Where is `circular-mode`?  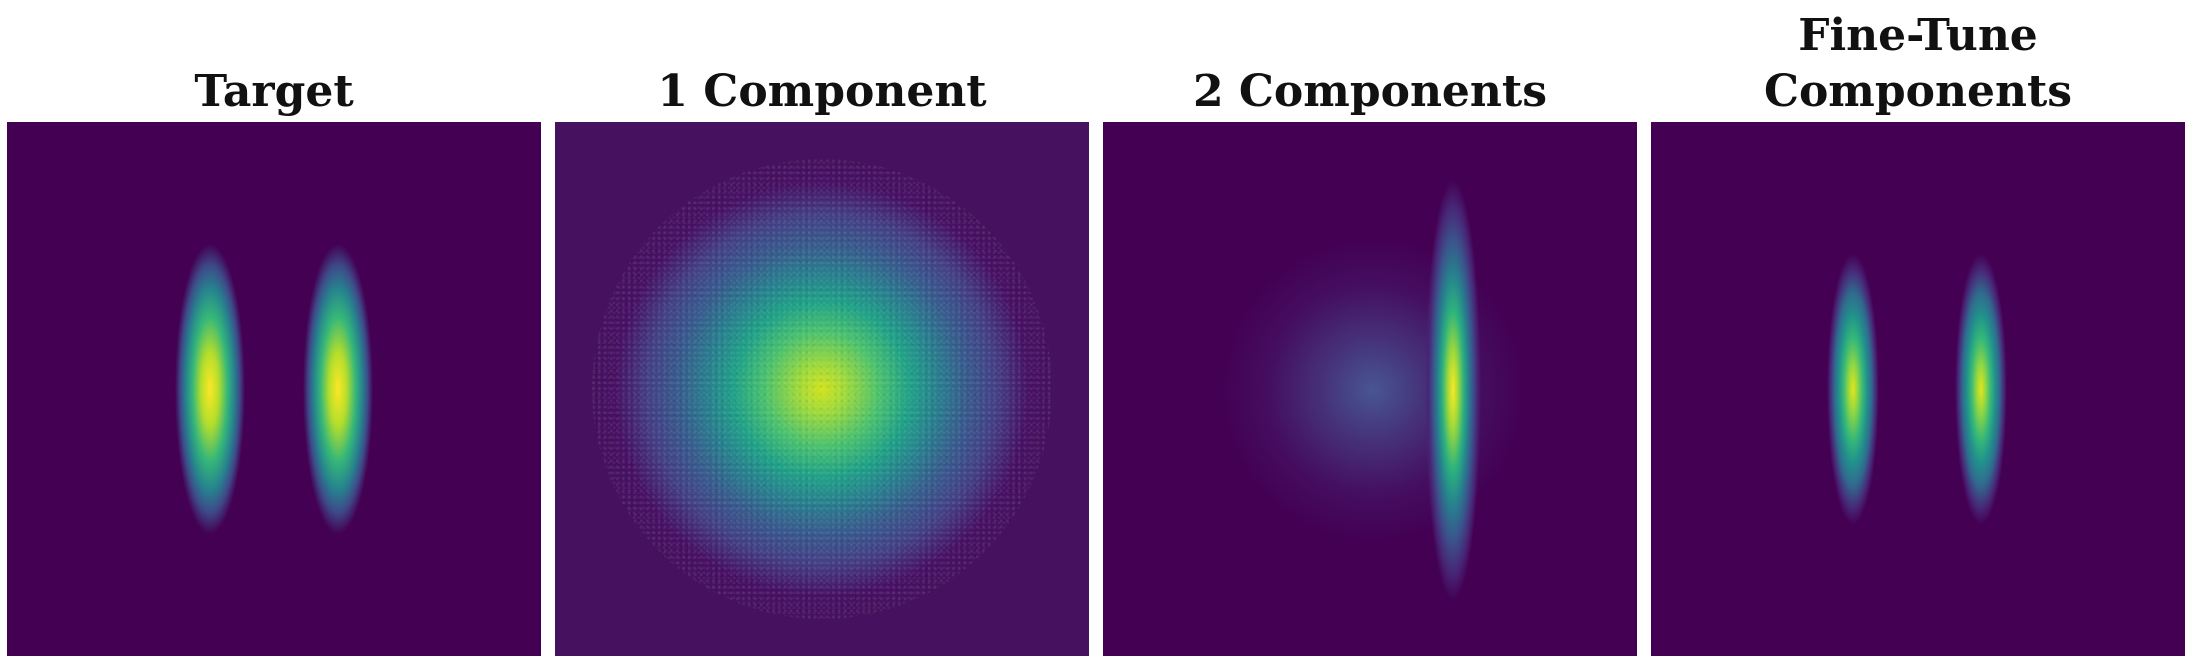 circular-mode is located at coordinates (822, 389).